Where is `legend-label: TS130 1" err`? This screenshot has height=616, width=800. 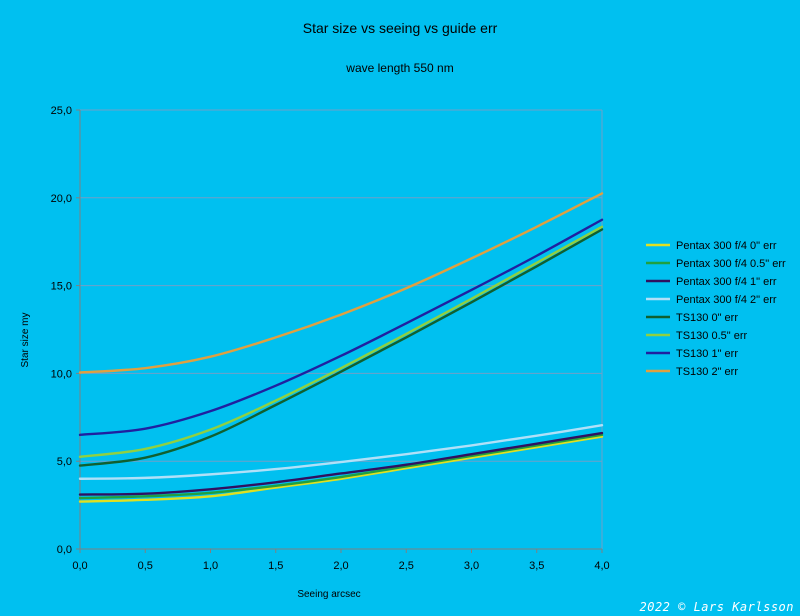
legend-label: TS130 1" err is located at coordinates (707, 354).